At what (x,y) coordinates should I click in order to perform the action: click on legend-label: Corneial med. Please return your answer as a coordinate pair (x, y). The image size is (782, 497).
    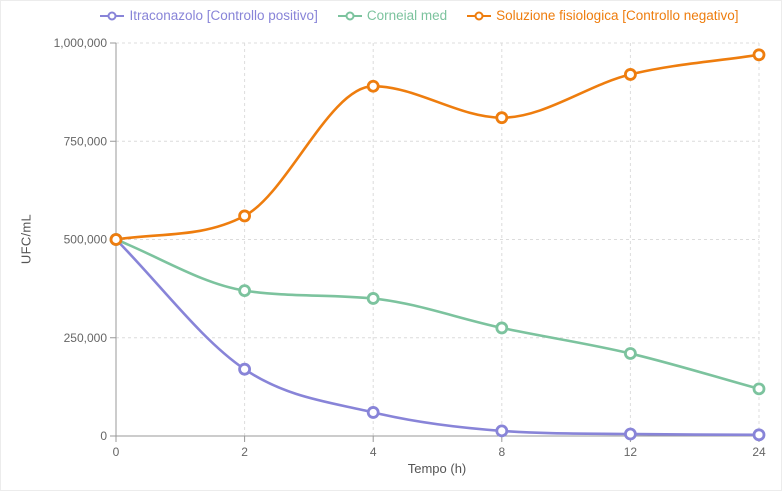
    Looking at the image, I should click on (407, 15).